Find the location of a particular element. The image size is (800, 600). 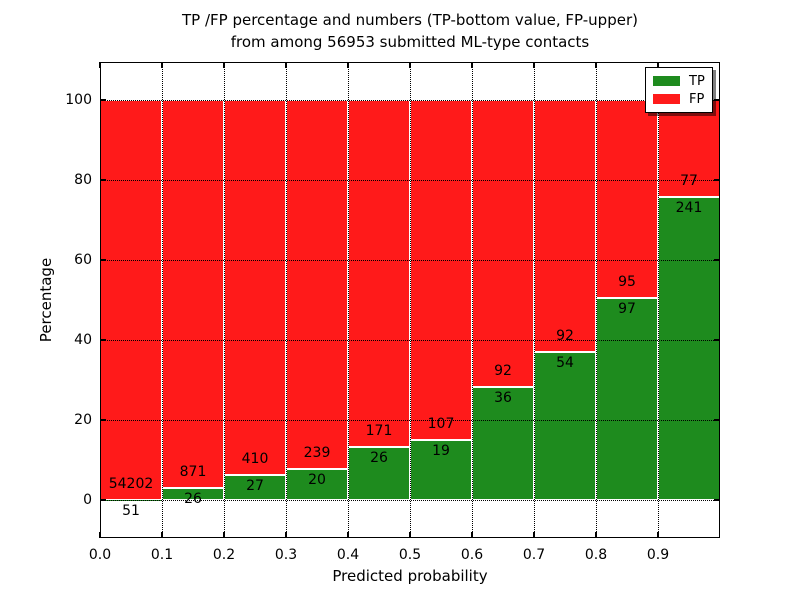

x-tick-label: 0.6 is located at coordinates (472, 555).